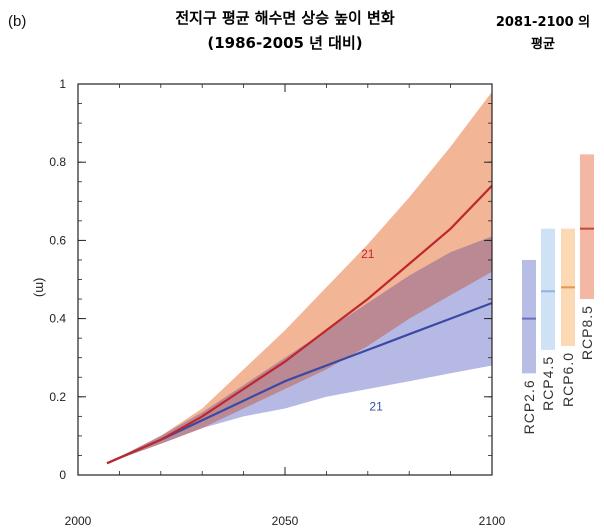 This screenshot has width=604, height=532. I want to click on y-tick-label: 0.4, so click(57, 319).